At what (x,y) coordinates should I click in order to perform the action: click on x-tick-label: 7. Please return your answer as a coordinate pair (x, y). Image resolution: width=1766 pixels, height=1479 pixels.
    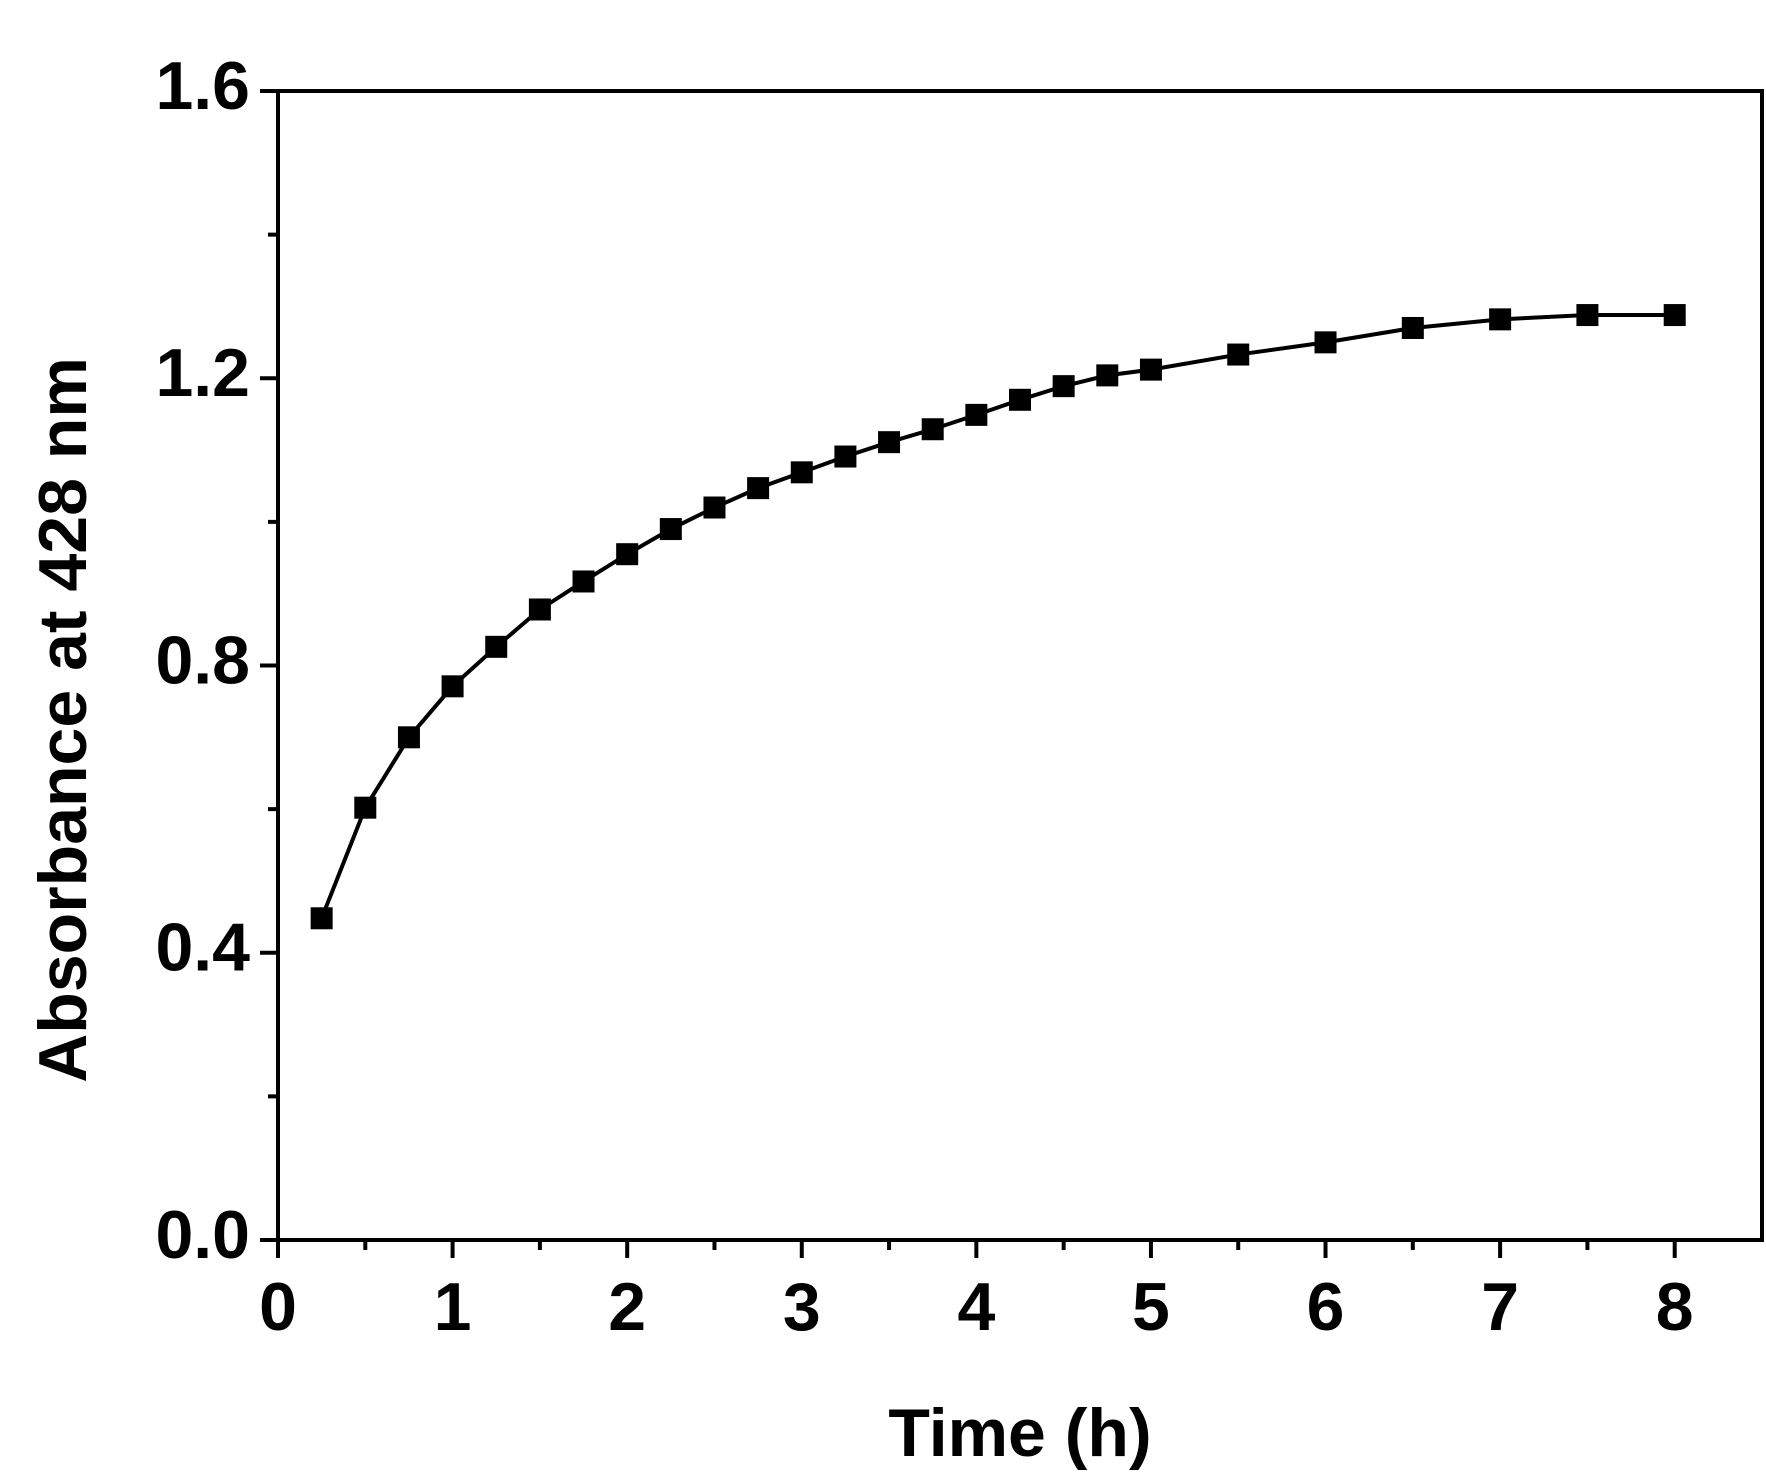
    Looking at the image, I should click on (1500, 1307).